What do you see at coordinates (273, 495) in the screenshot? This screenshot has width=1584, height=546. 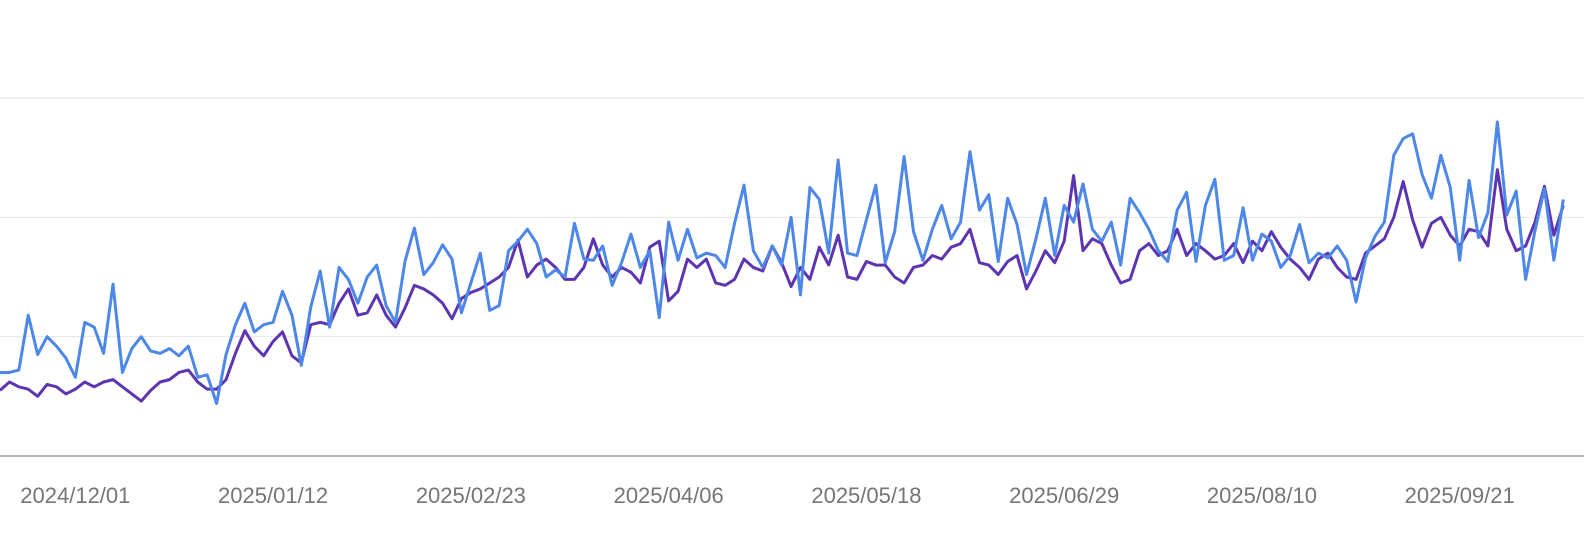 I see `x-tick-label: 2025/01/12` at bounding box center [273, 495].